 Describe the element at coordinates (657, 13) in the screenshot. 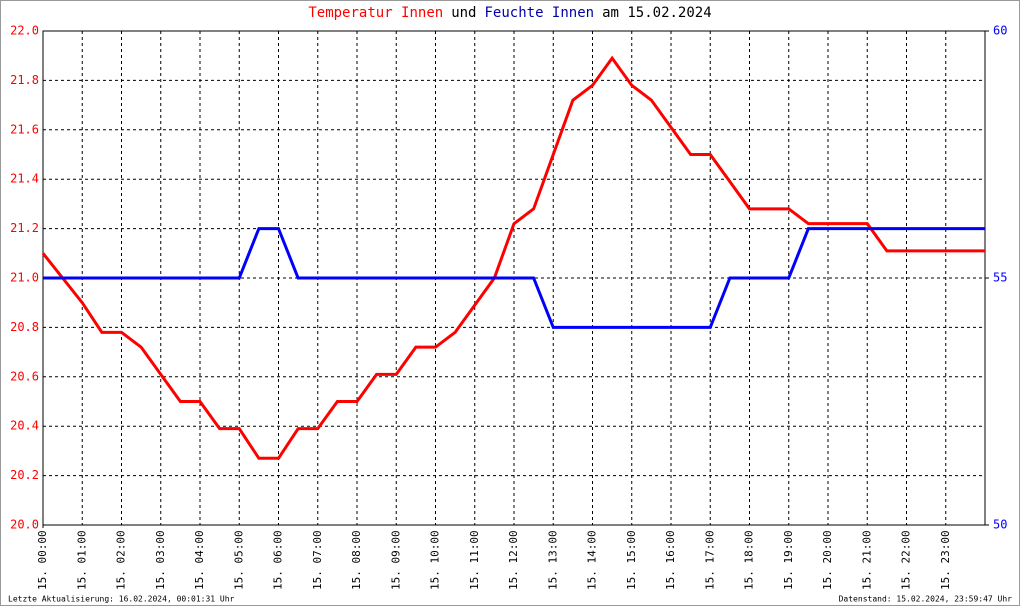

I see `title-part: am 15.02.2024` at that location.